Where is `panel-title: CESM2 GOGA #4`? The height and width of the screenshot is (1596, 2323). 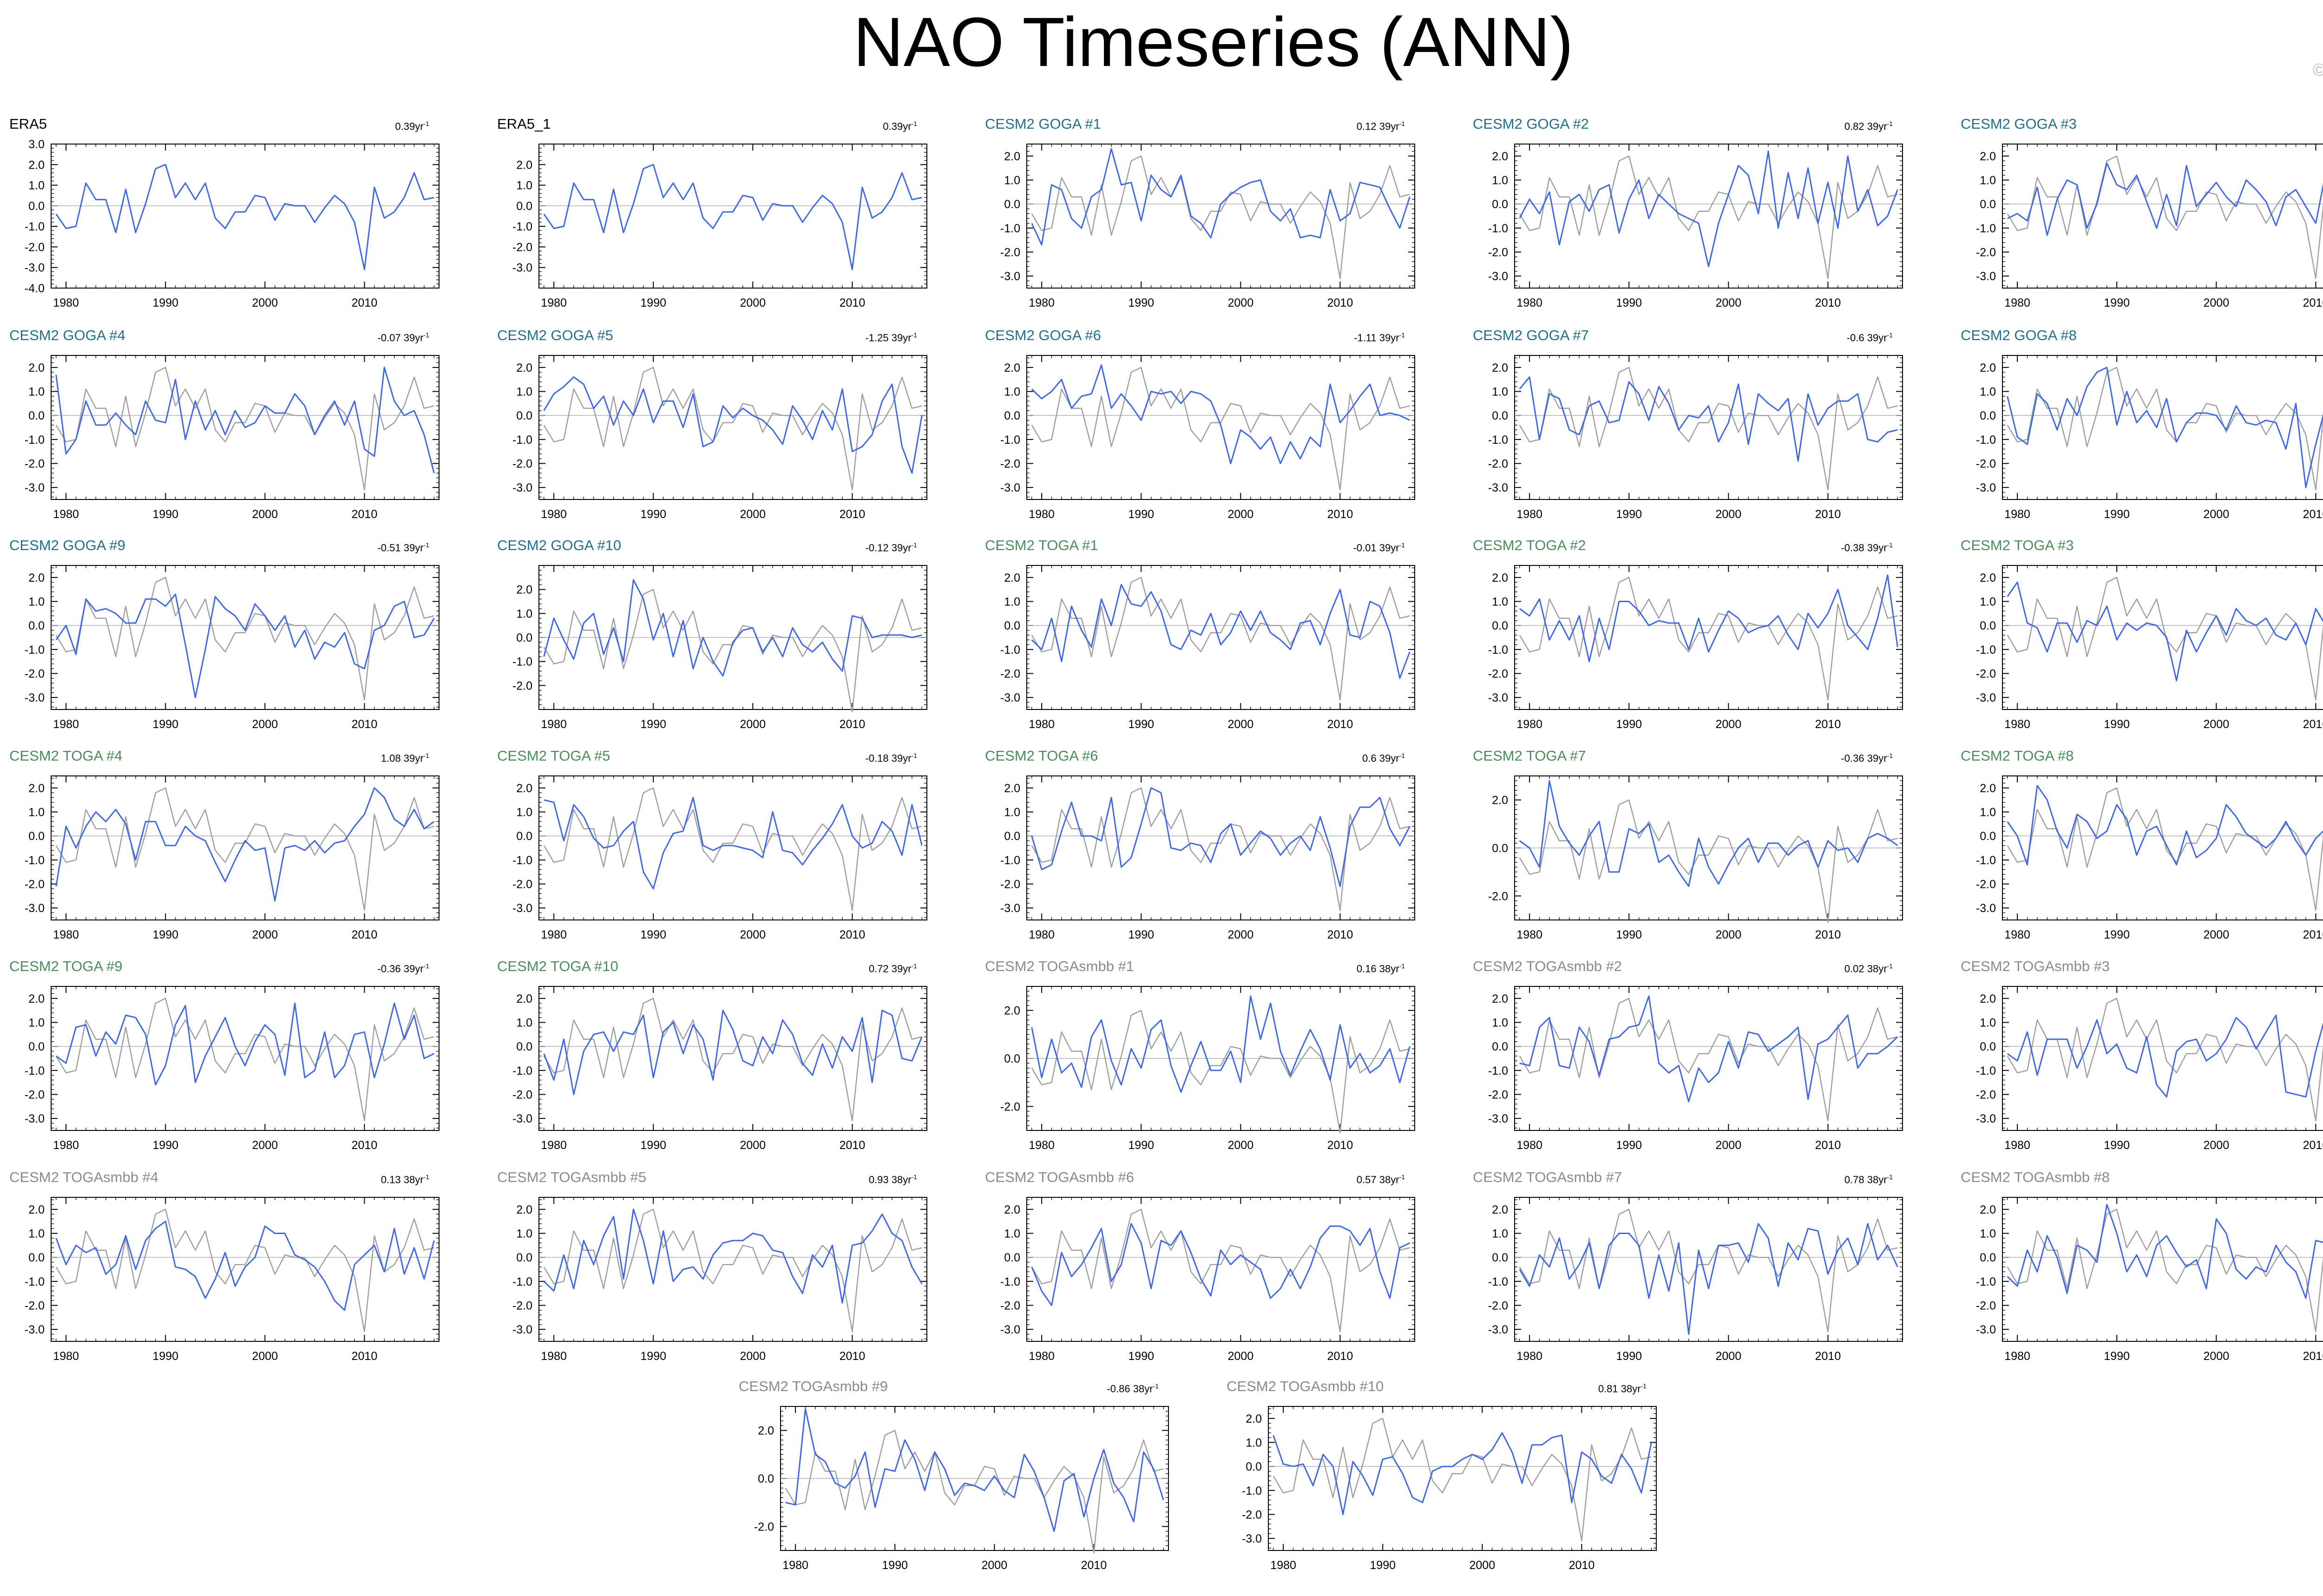 panel-title: CESM2 GOGA #4 is located at coordinates (67, 335).